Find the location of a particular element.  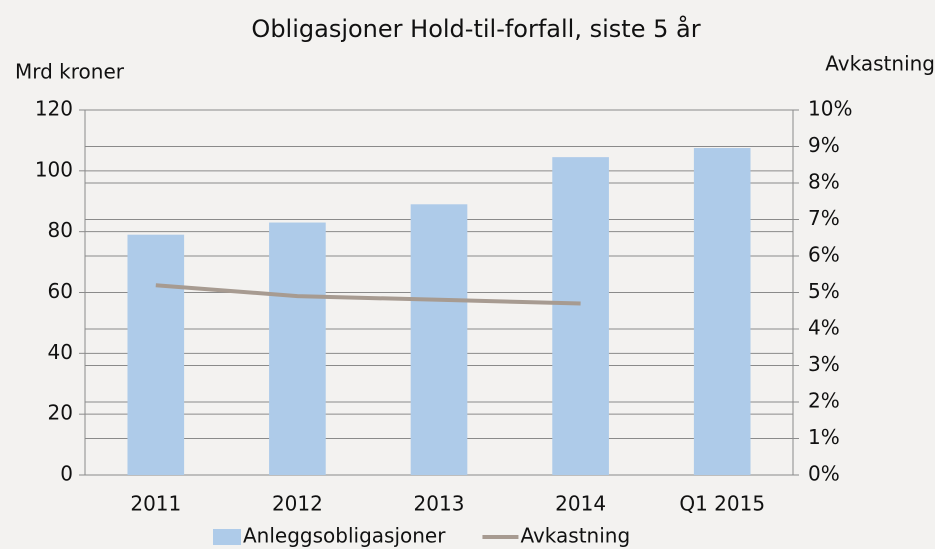

y-tick-label: 80 is located at coordinates (60, 230).